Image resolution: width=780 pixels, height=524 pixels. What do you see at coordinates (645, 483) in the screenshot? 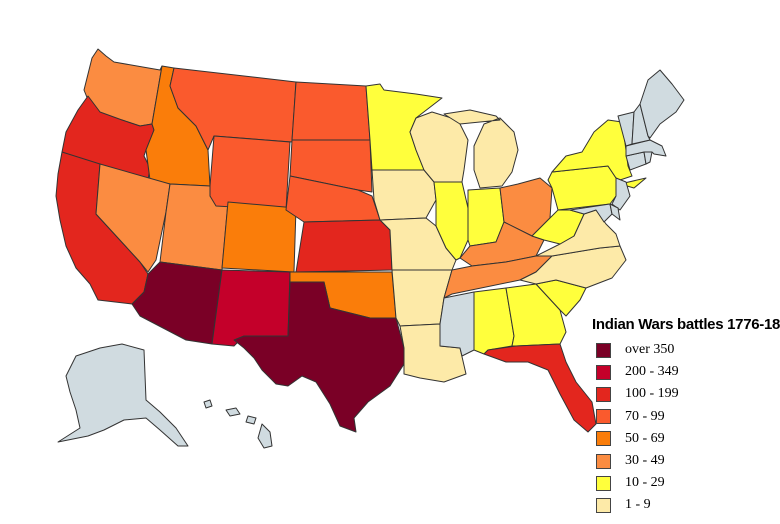
I see `legend-label: 10 - 29` at bounding box center [645, 483].